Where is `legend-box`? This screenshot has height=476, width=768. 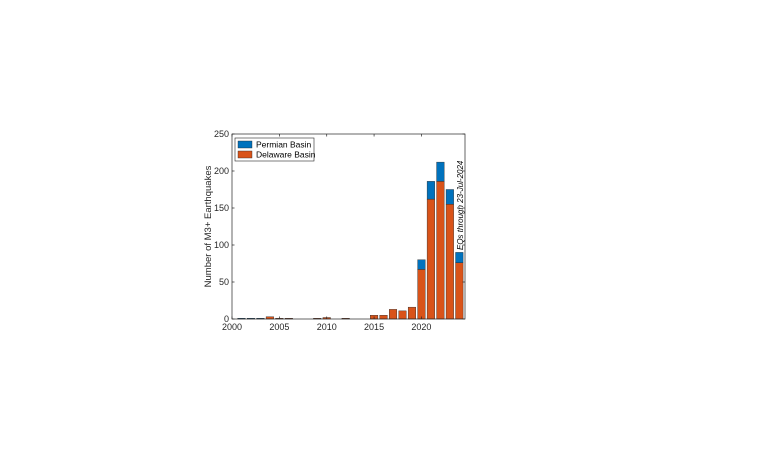
legend-box is located at coordinates (274, 149).